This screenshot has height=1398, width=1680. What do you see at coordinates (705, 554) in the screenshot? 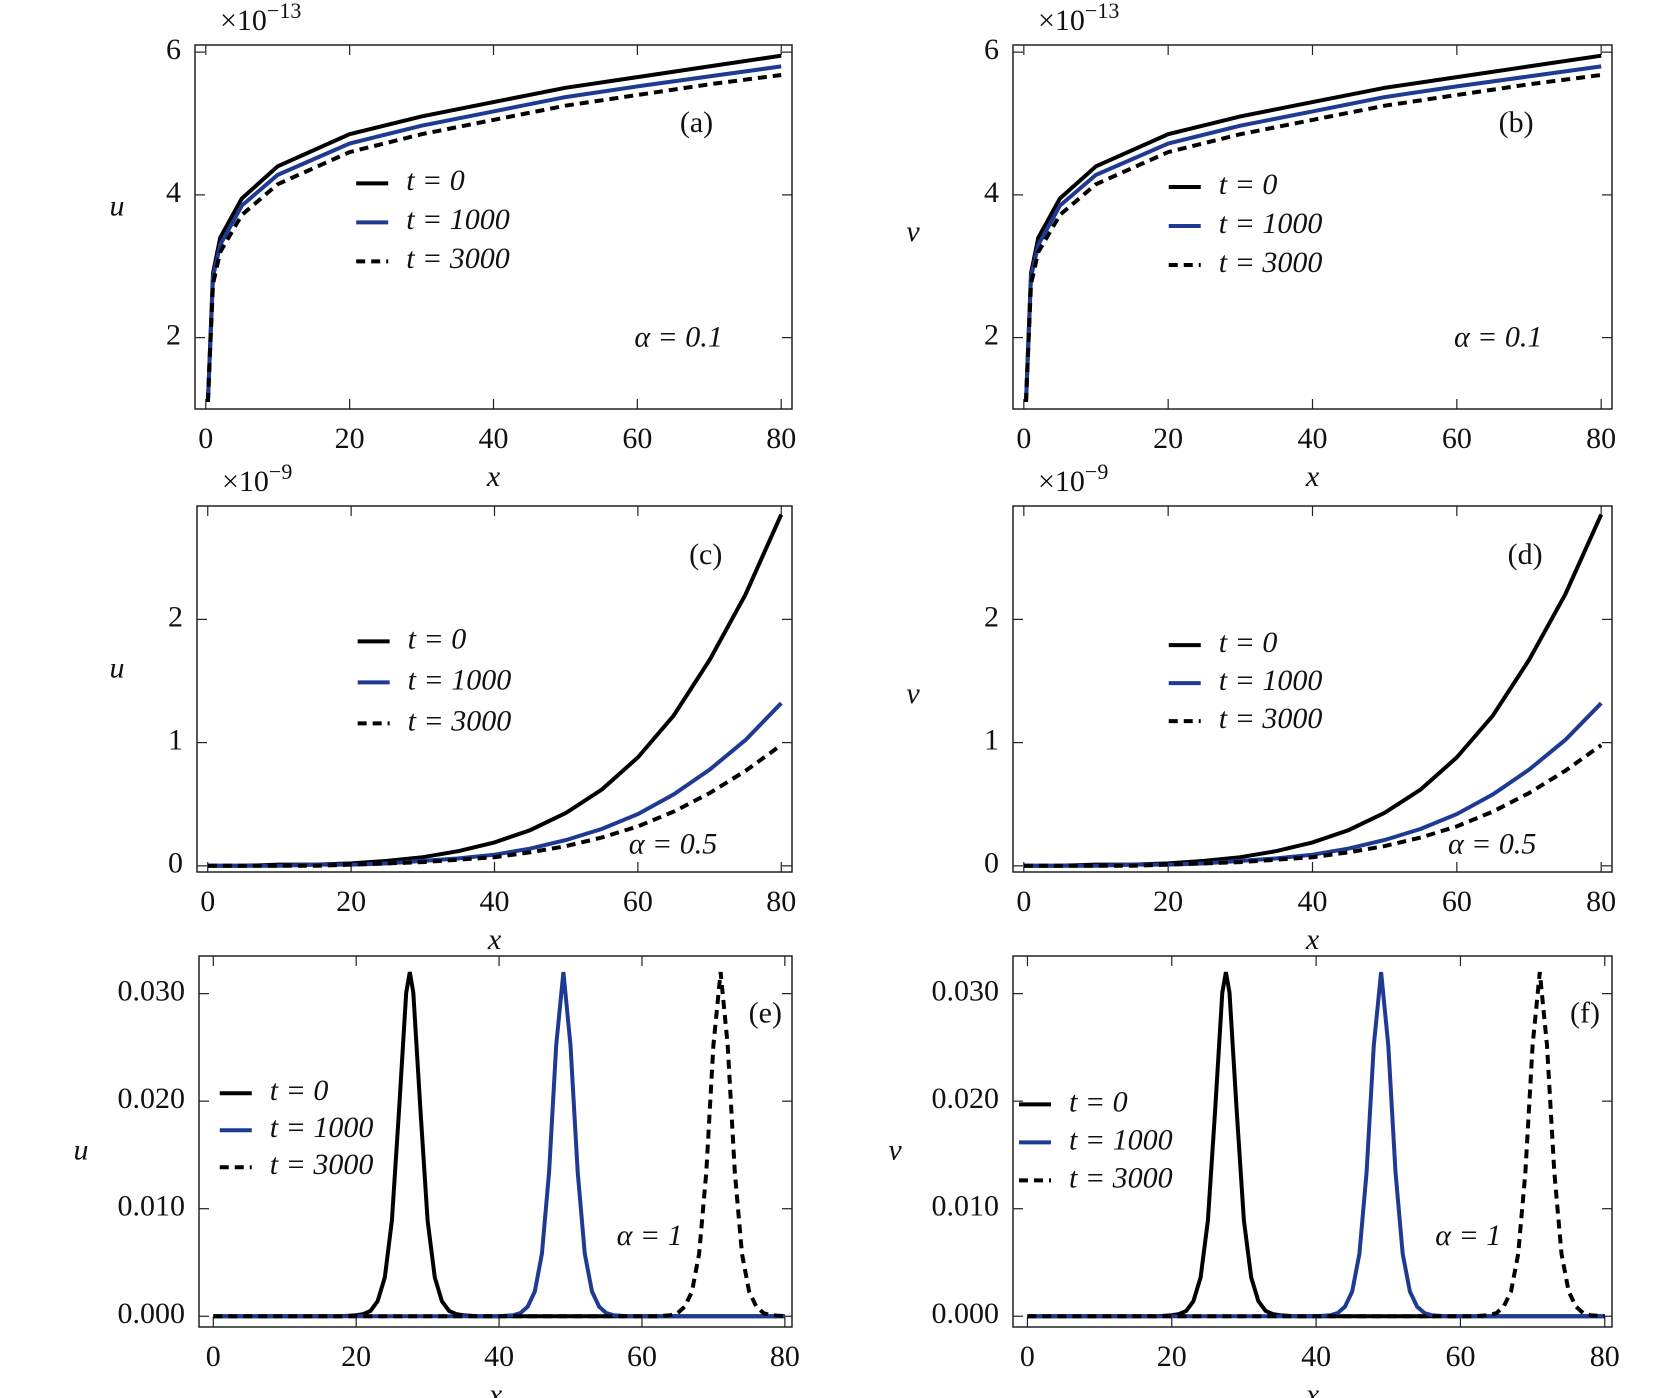
I see `panel-label: (c)` at bounding box center [705, 554].